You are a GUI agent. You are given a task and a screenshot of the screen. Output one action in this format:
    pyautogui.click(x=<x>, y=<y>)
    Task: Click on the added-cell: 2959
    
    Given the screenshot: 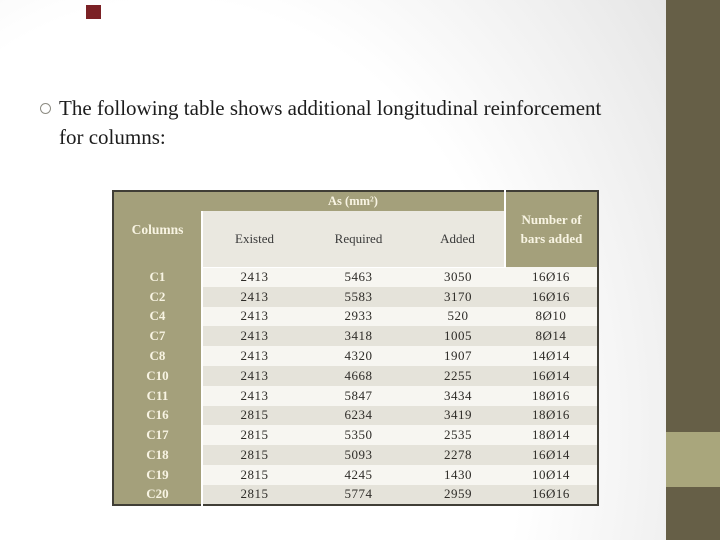 What is the action you would take?
    pyautogui.click(x=458, y=494)
    